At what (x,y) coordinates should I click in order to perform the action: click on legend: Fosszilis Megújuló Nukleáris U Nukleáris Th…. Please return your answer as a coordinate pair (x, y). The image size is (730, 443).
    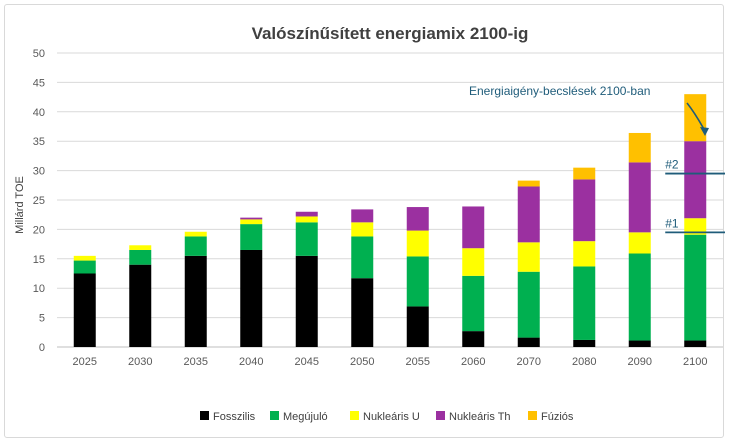
    Looking at the image, I should click on (387, 417).